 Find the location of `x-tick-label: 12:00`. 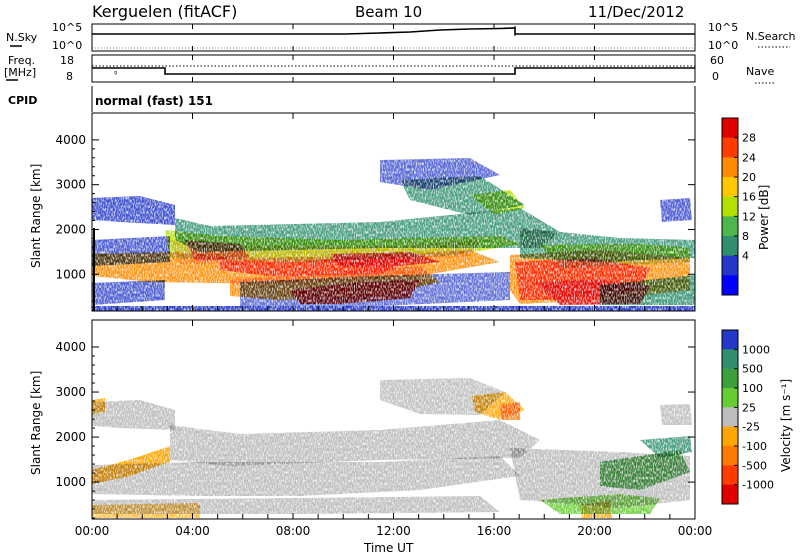

x-tick-label: 12:00 is located at coordinates (393, 531).